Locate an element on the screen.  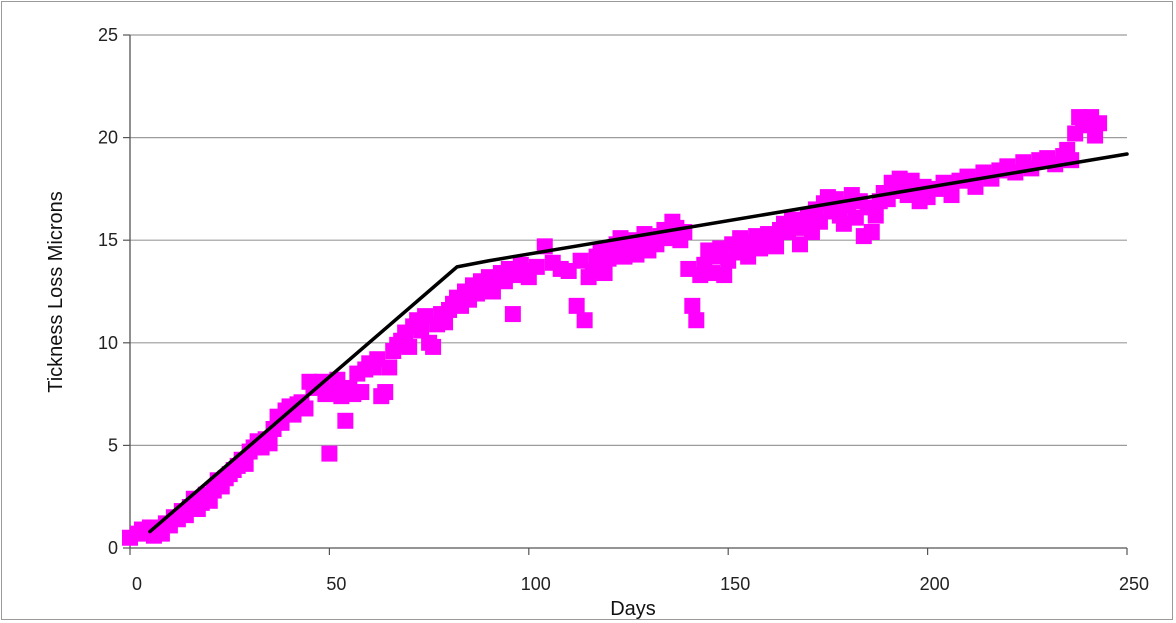
x-tick-label: 200 is located at coordinates (935, 584).